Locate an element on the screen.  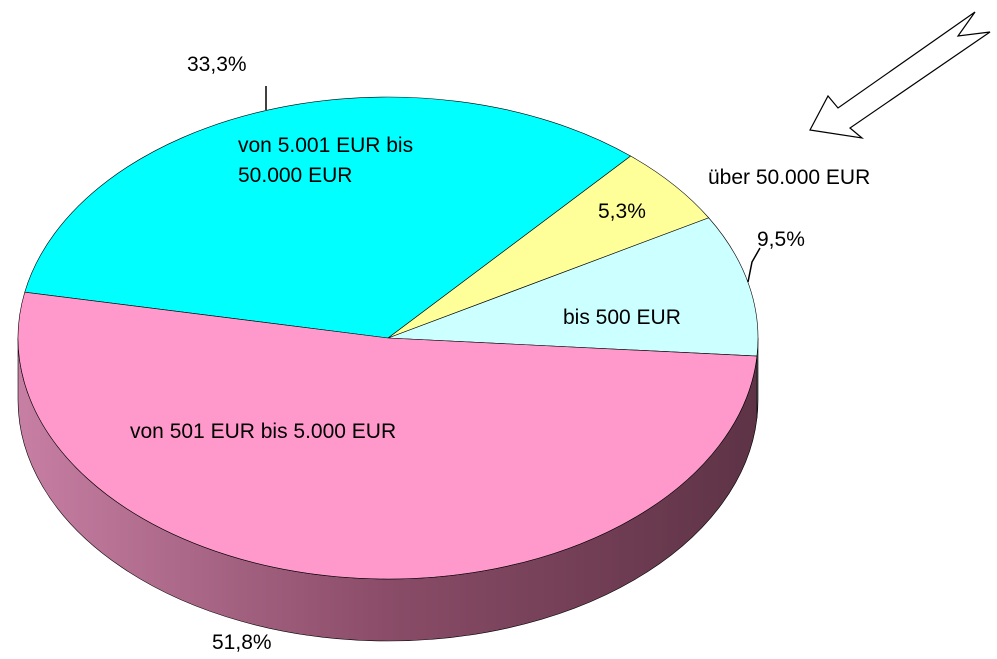
data-label: 51,8% is located at coordinates (242, 642).